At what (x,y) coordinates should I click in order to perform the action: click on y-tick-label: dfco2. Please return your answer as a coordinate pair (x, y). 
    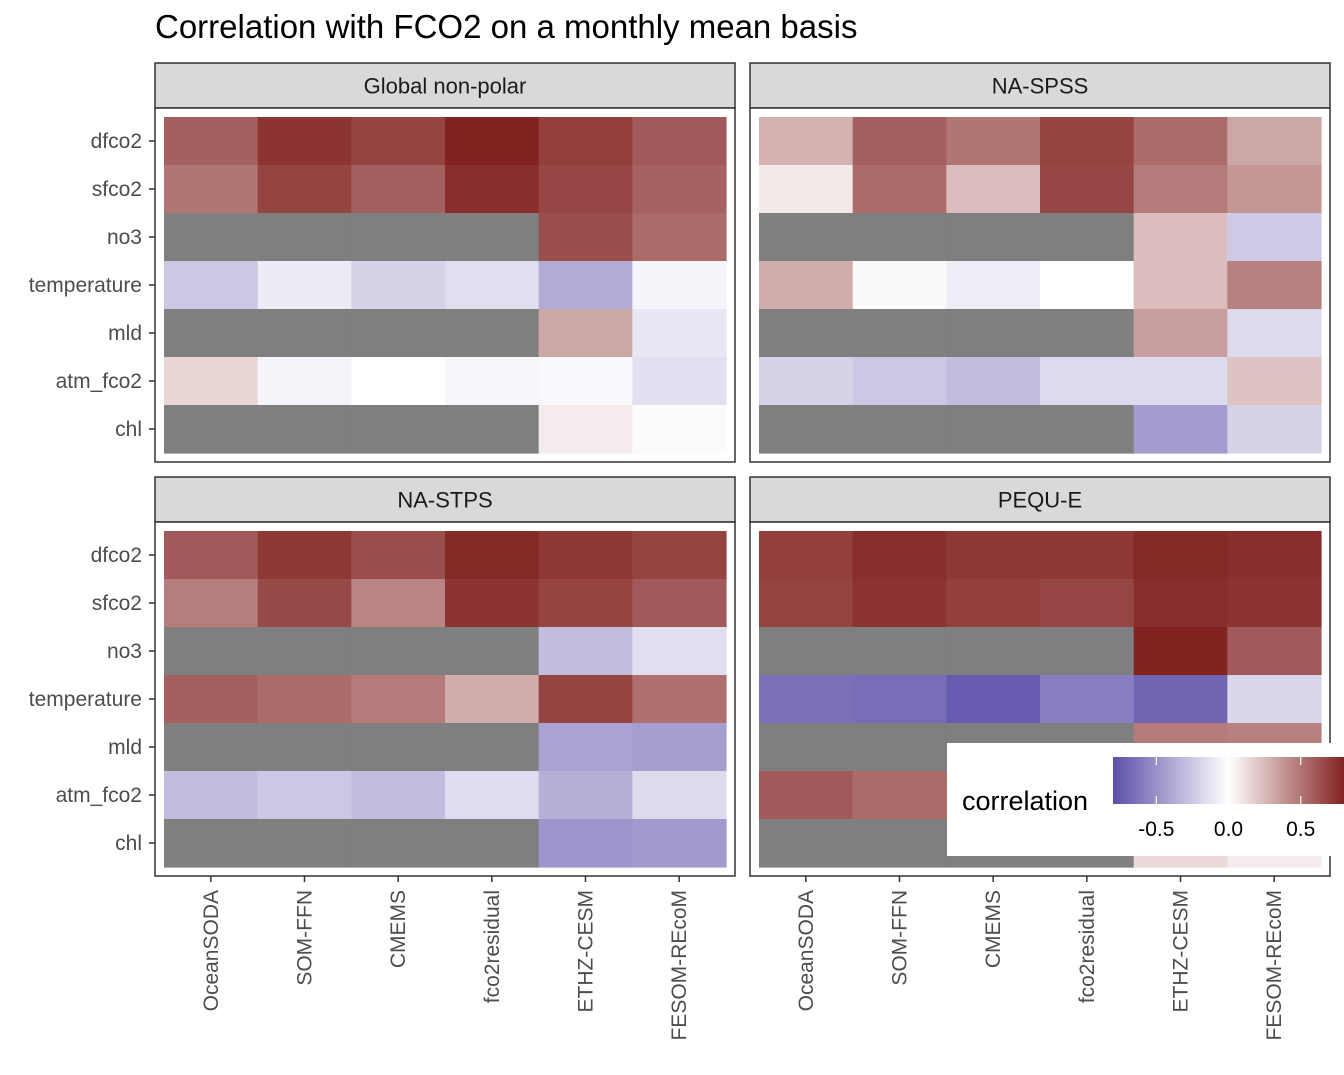
    Looking at the image, I should click on (116, 141).